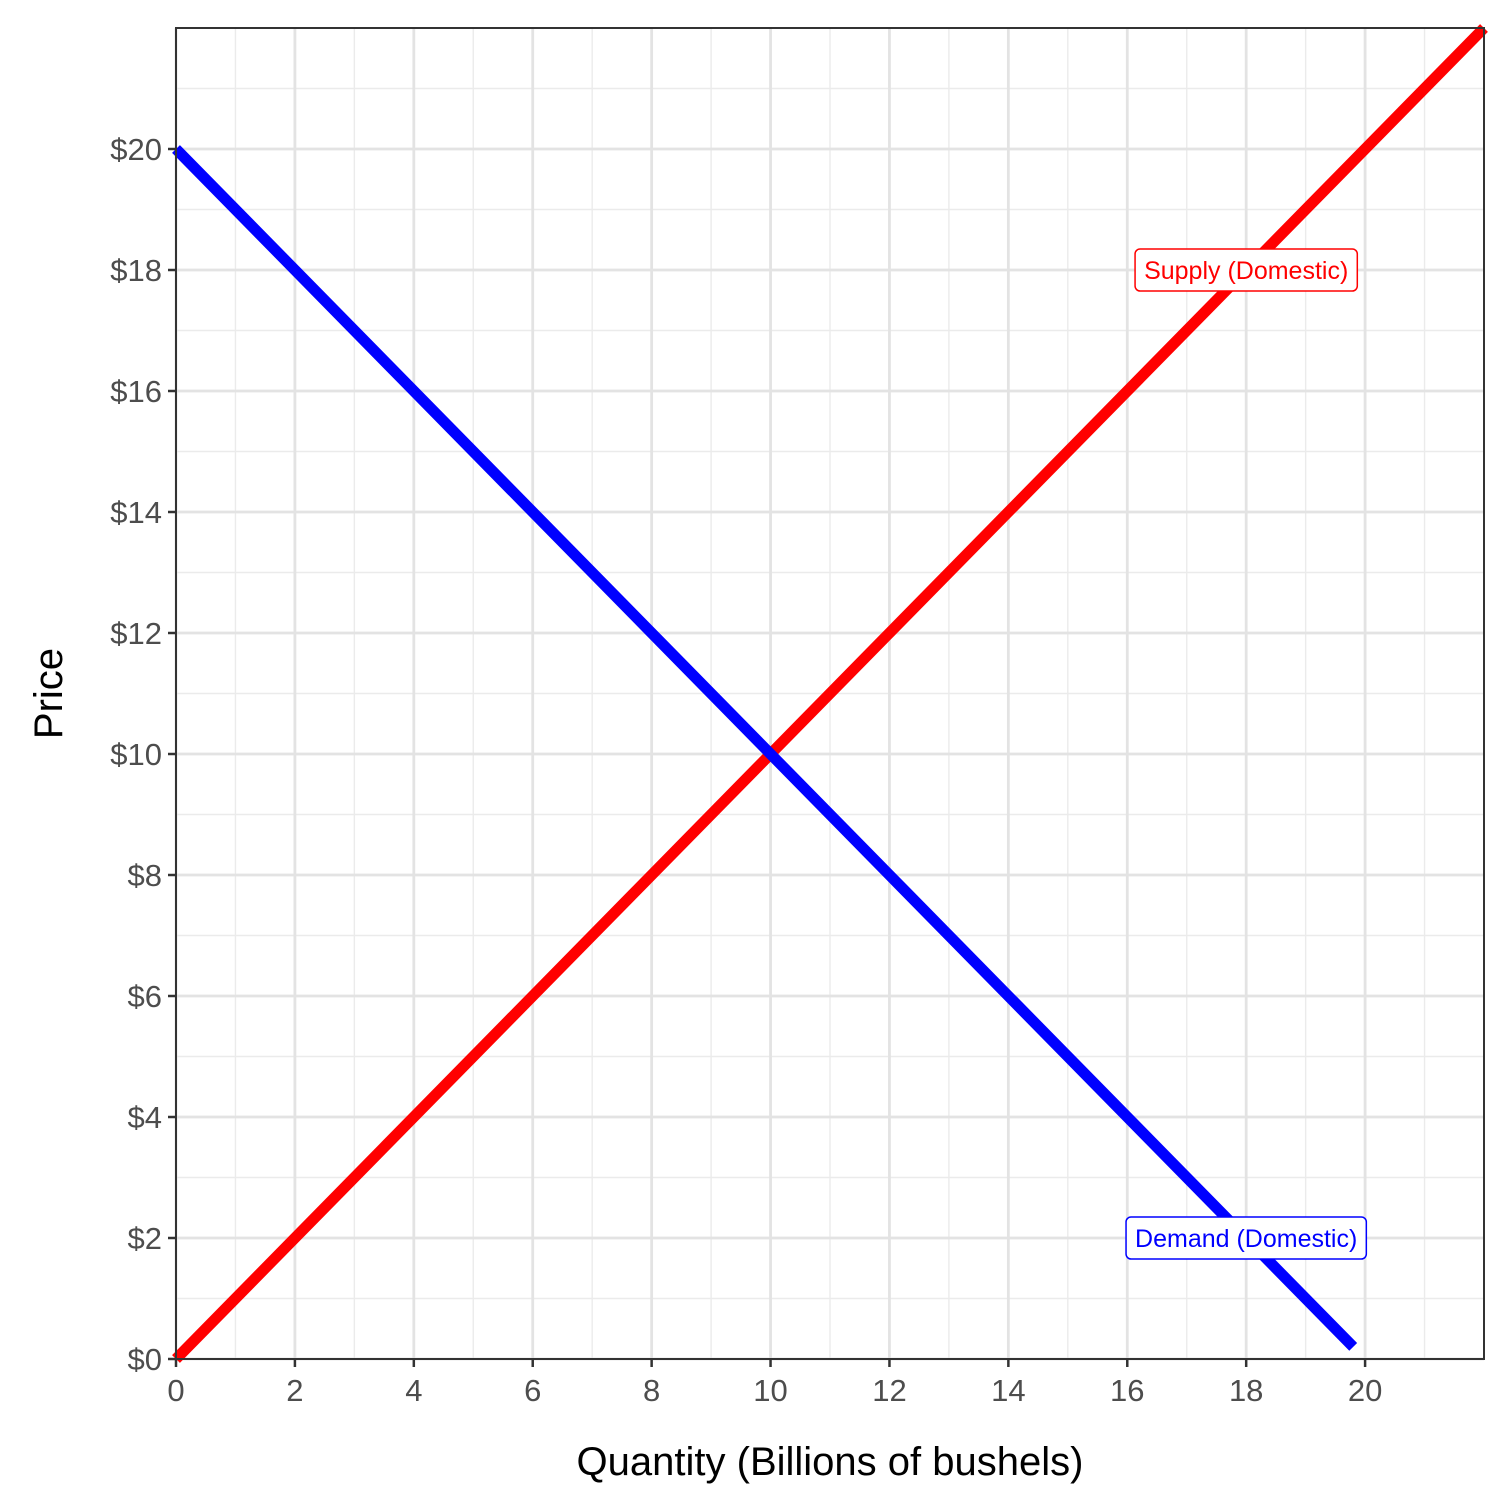  What do you see at coordinates (136, 512) in the screenshot?
I see `y-tick-label: $14` at bounding box center [136, 512].